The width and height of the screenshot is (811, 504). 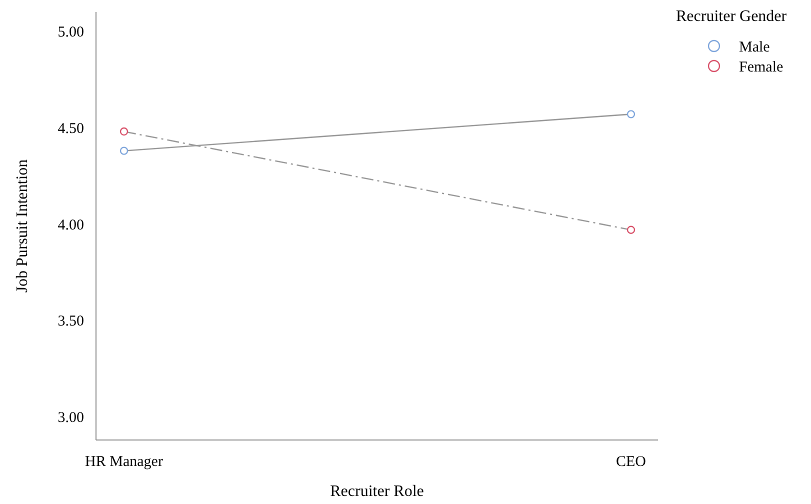 What do you see at coordinates (71, 418) in the screenshot?
I see `y-tick-label: 3.00` at bounding box center [71, 418].